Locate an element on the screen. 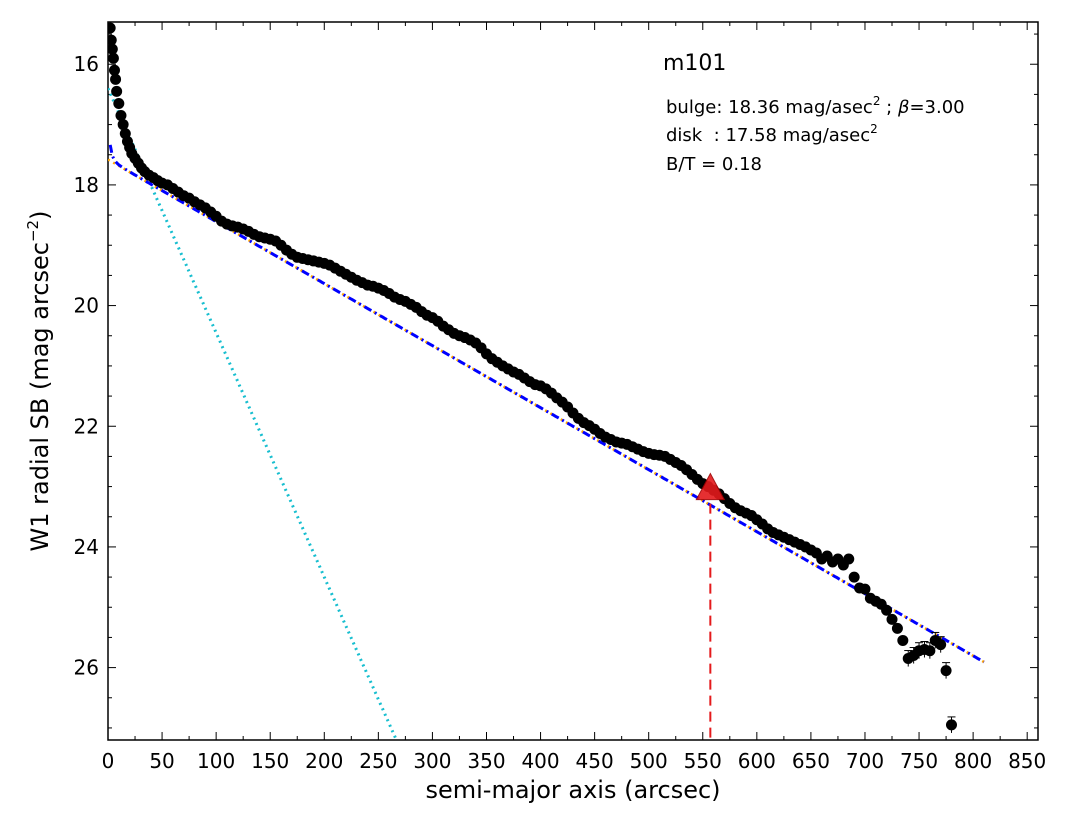 Image resolution: width=1069 pixels, height=827 pixels. x-tick-label: 150 is located at coordinates (270, 761).